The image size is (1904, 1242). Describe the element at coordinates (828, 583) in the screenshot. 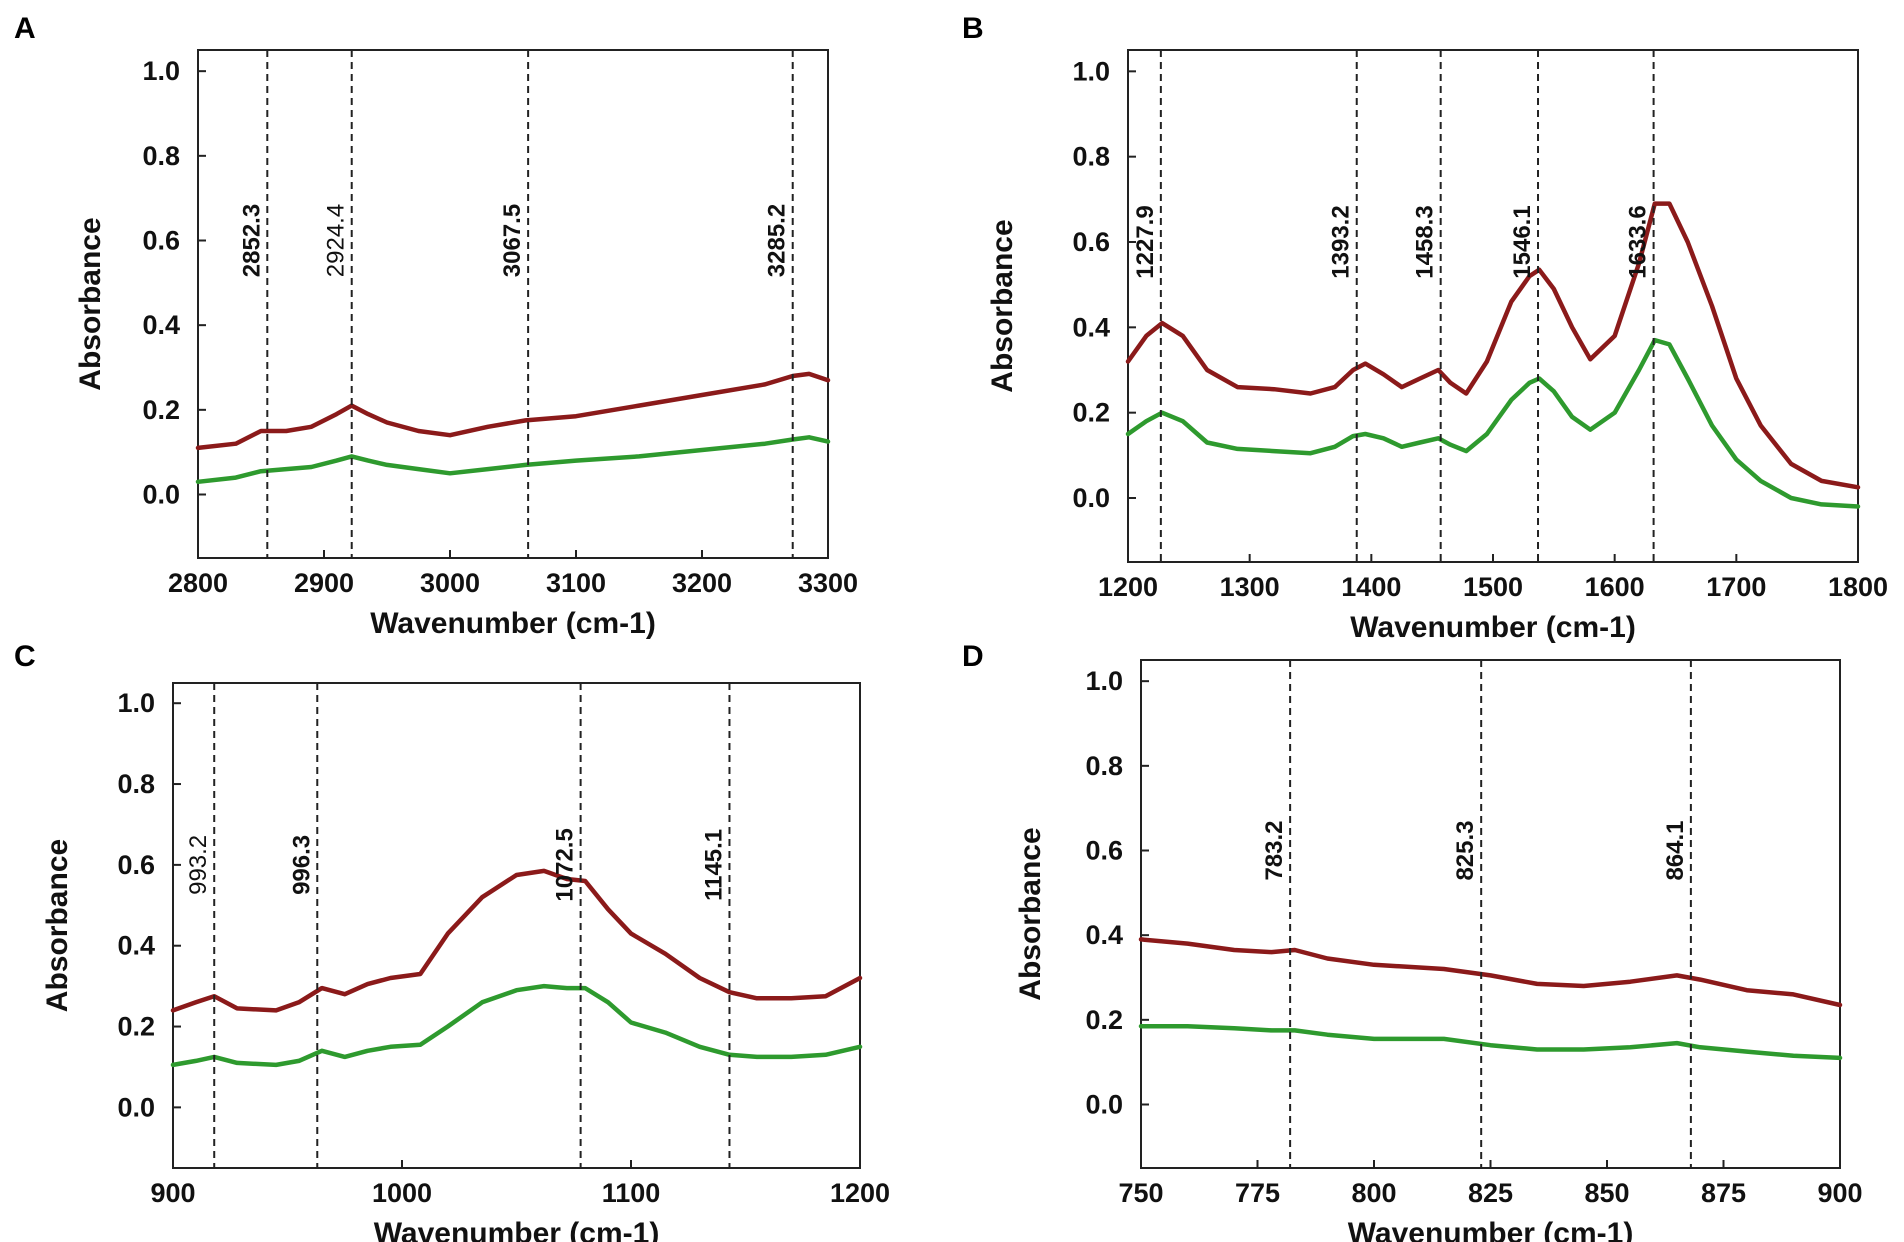

I see `x-tick-label: 3300` at that location.